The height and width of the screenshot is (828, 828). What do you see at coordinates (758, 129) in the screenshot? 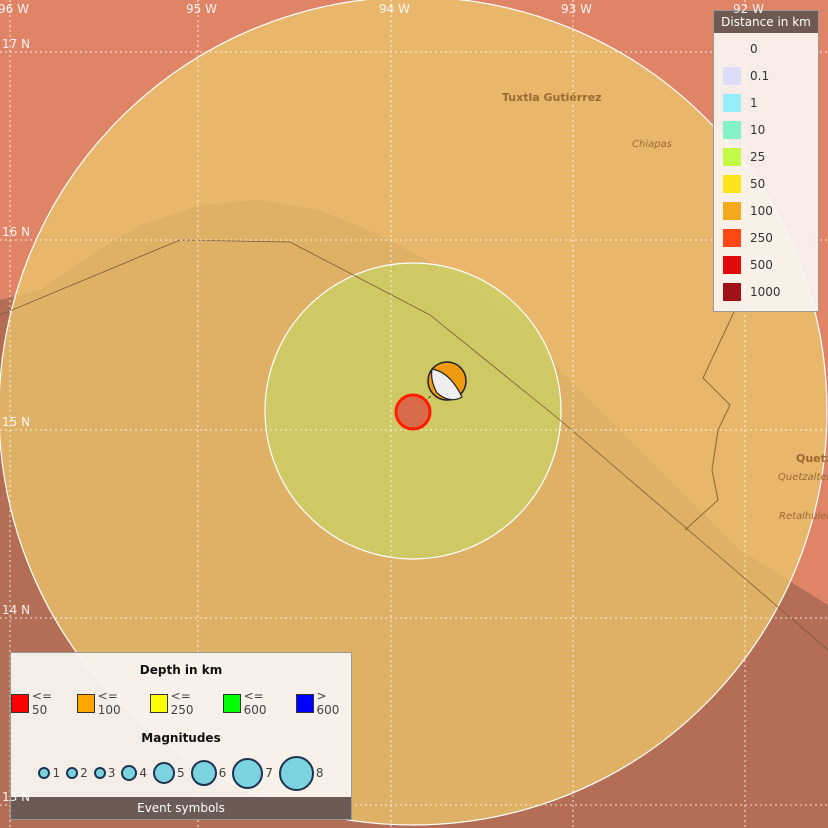
I see `distance-label: 10` at bounding box center [758, 129].